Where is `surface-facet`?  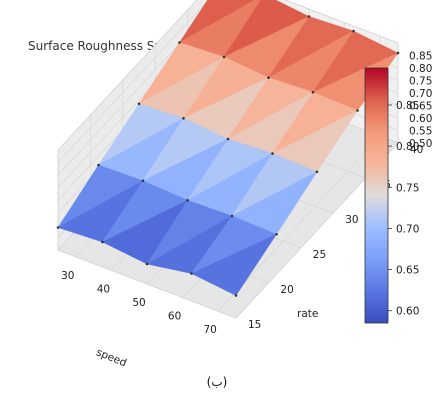
surface-facet is located at coordinates (234, 264).